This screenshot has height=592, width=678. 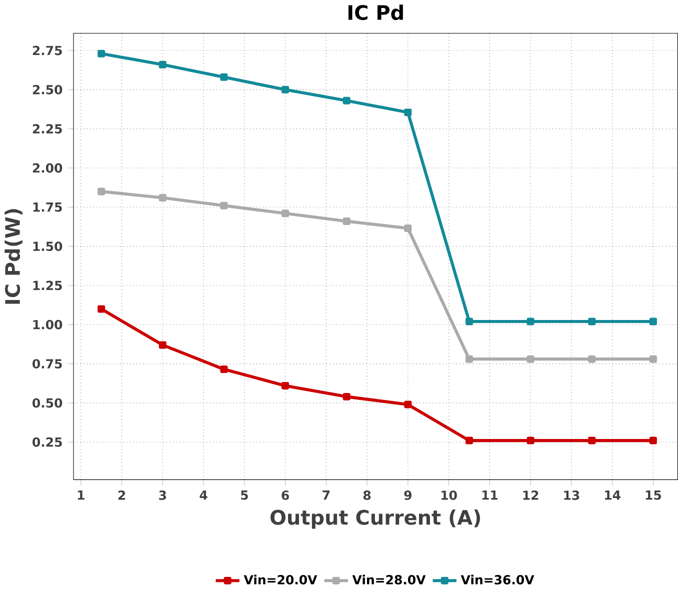 What do you see at coordinates (285, 495) in the screenshot?
I see `x-tick-label: 6` at bounding box center [285, 495].